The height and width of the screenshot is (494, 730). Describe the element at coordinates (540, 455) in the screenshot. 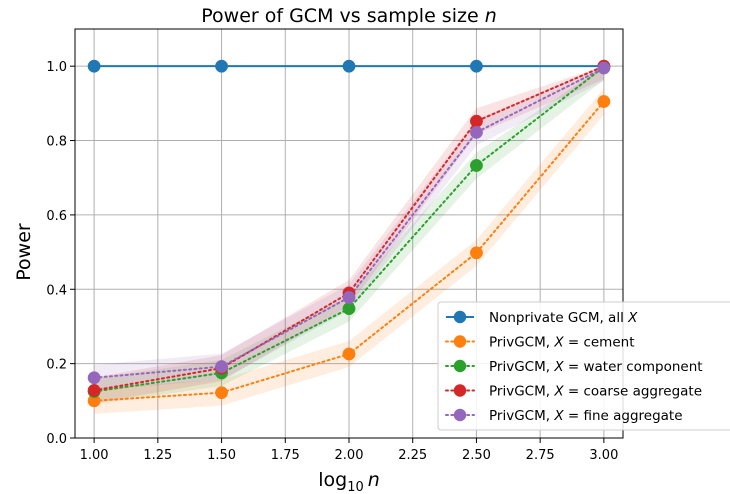

I see `x-tick-label: 2.75` at that location.